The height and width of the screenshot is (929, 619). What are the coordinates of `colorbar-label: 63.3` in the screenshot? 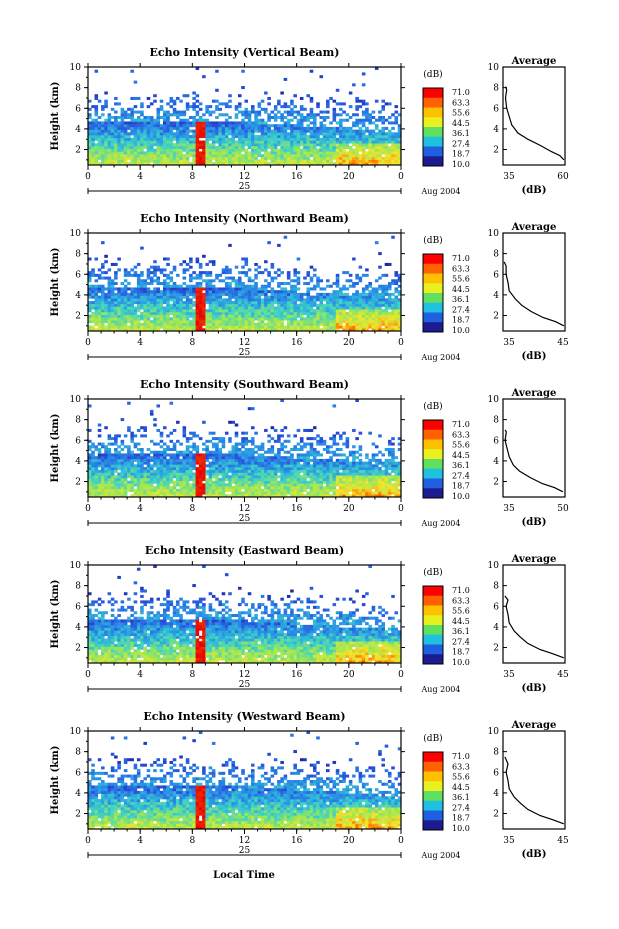 It's located at (461, 268).